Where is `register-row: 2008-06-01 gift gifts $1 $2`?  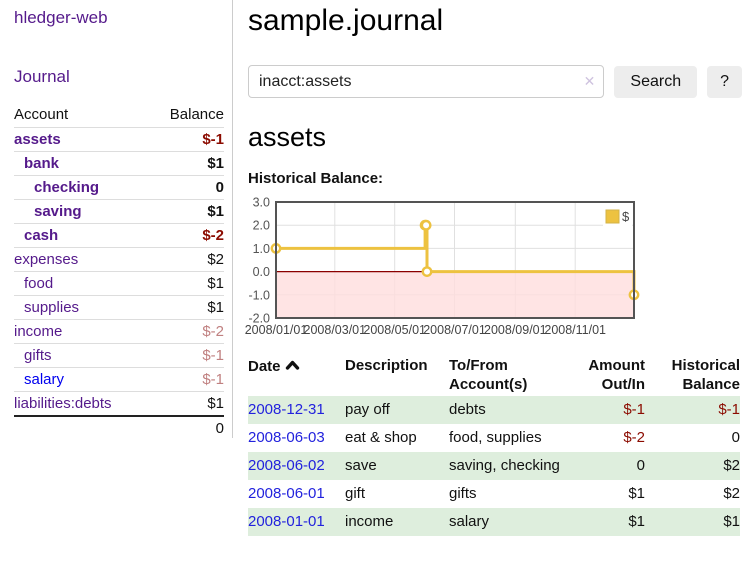
register-row: 2008-06-01 gift gifts $1 $2 is located at coordinates (494, 494).